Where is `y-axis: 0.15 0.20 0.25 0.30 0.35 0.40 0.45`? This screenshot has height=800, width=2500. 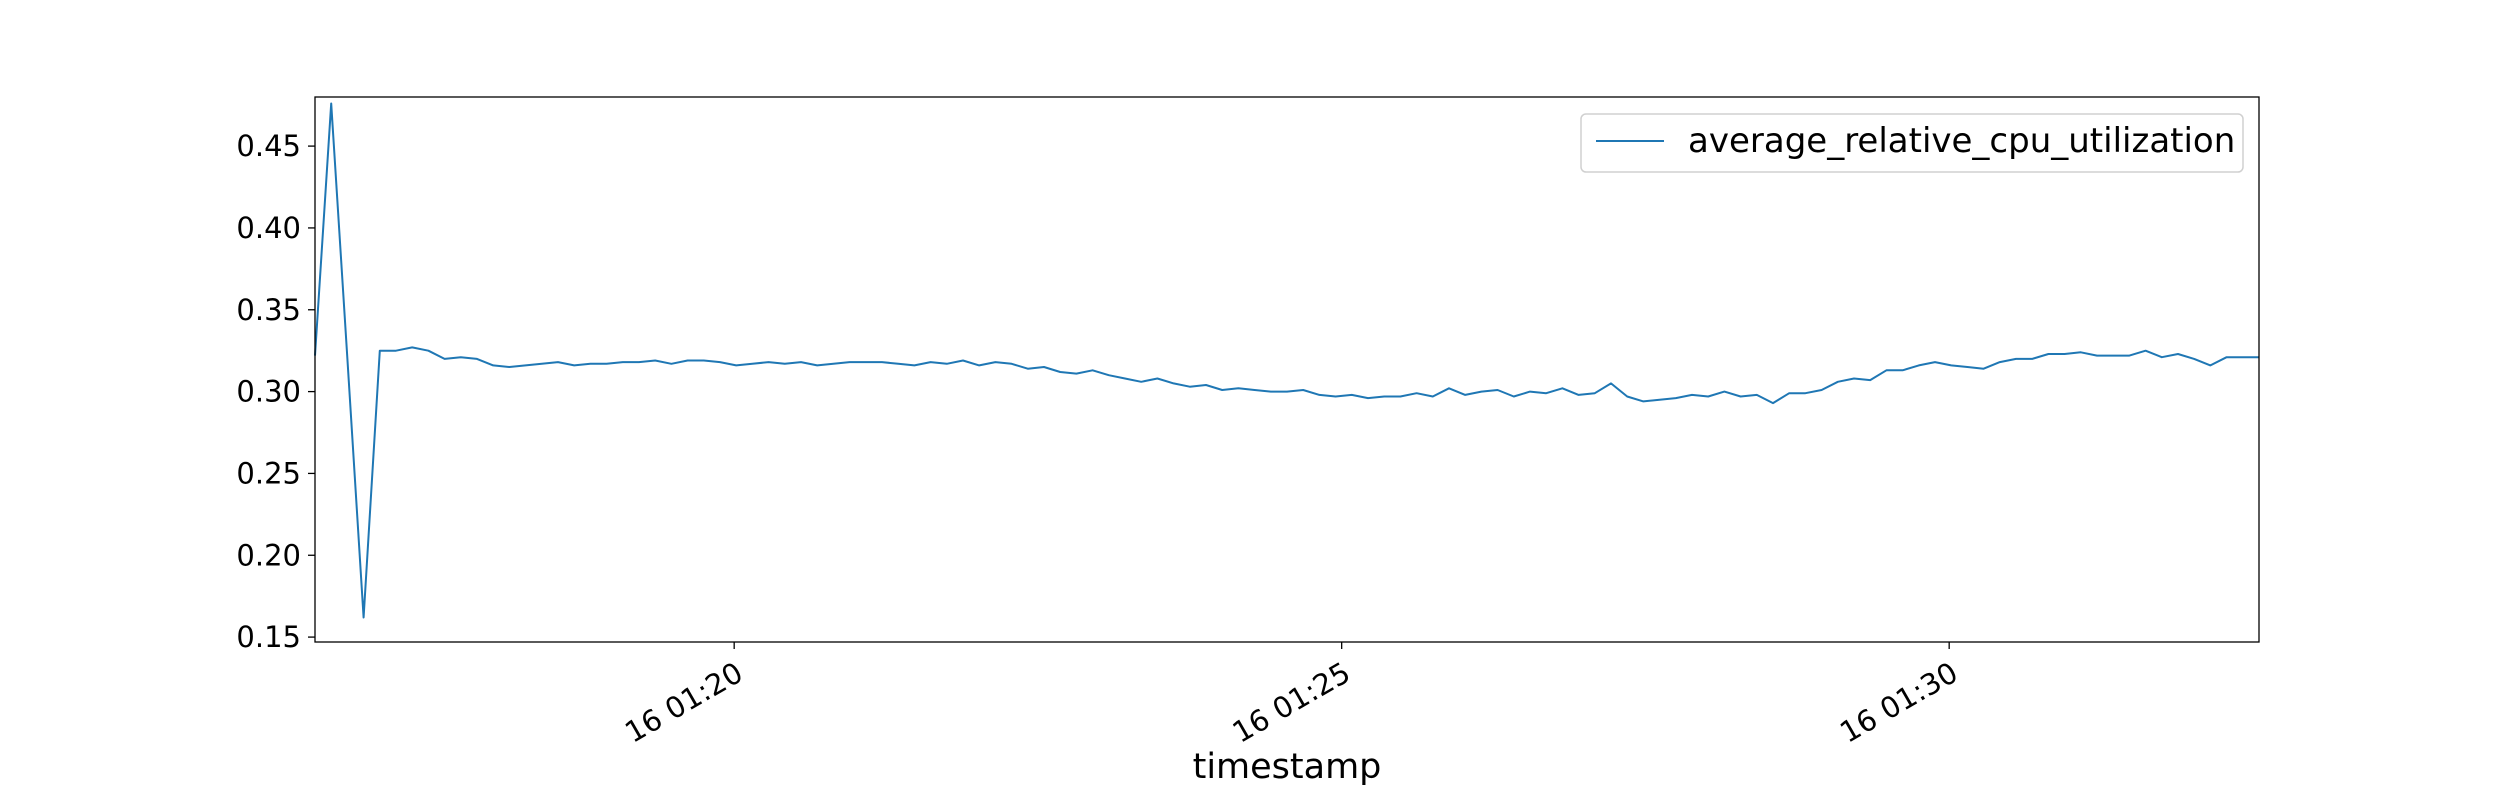
y-axis: 0.15 0.20 0.25 0.30 0.35 0.40 0.45 is located at coordinates (275, 391).